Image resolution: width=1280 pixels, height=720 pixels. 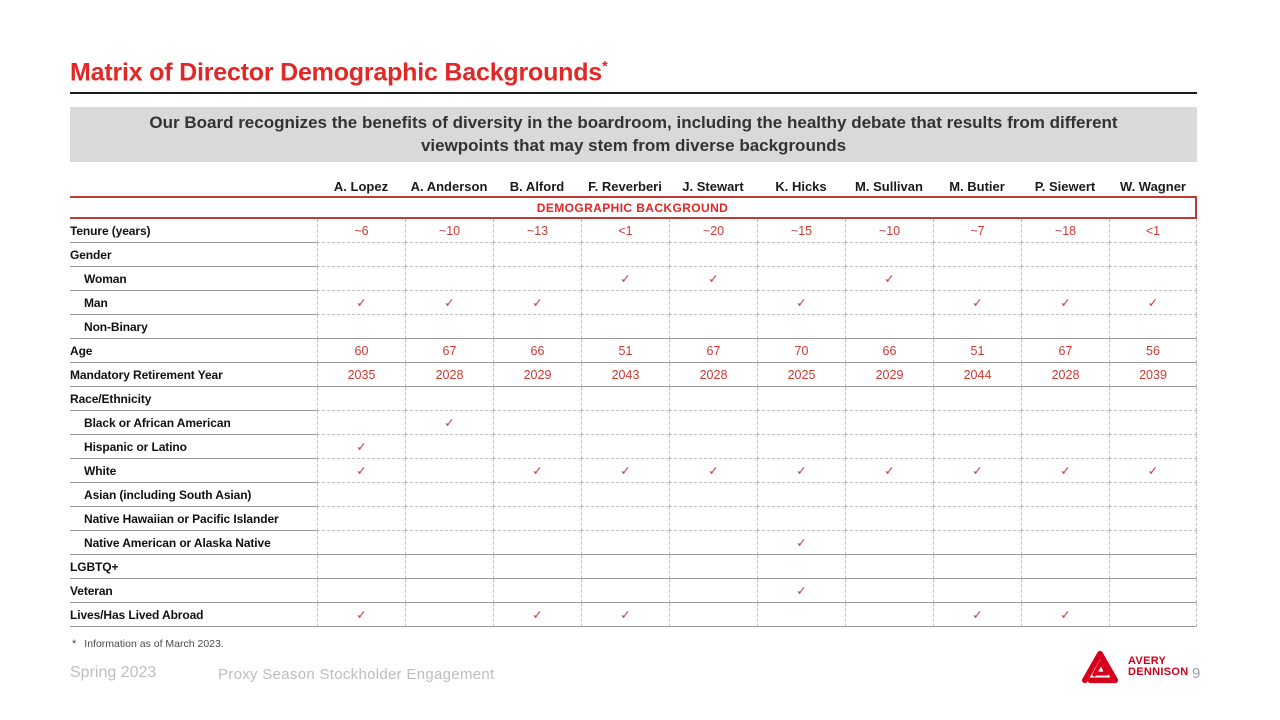 I want to click on cell-value: ~7, so click(x=977, y=231).